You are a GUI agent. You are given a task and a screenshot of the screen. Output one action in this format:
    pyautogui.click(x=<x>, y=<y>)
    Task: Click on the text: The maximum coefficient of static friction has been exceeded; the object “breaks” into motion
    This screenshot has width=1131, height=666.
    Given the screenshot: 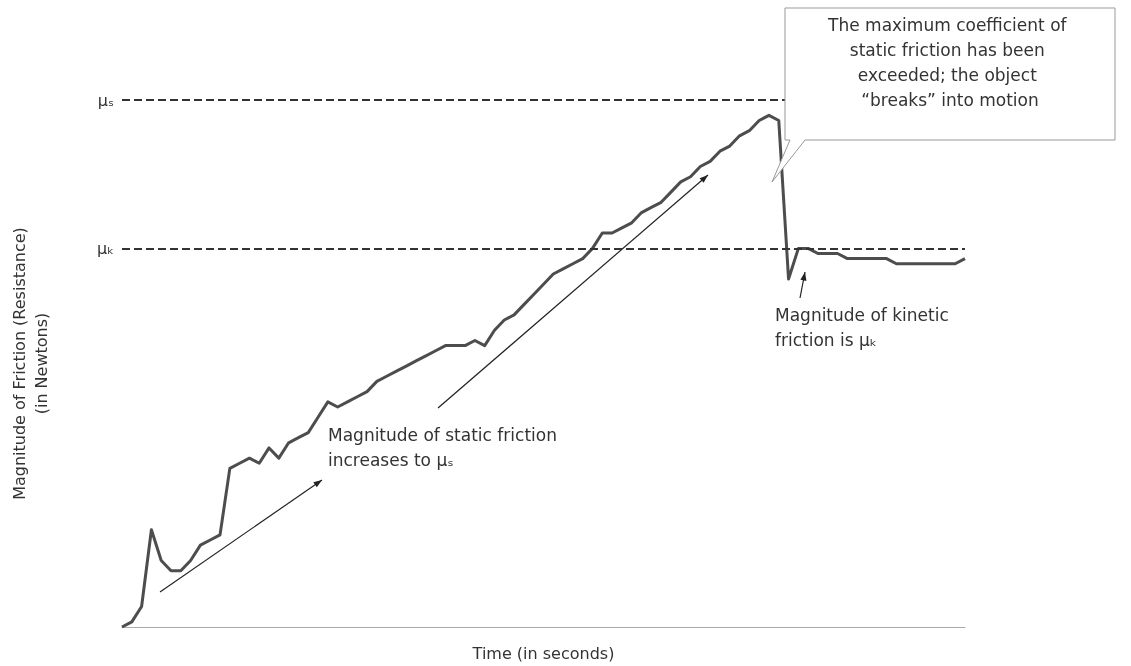 What is the action you would take?
    pyautogui.click(x=949, y=62)
    